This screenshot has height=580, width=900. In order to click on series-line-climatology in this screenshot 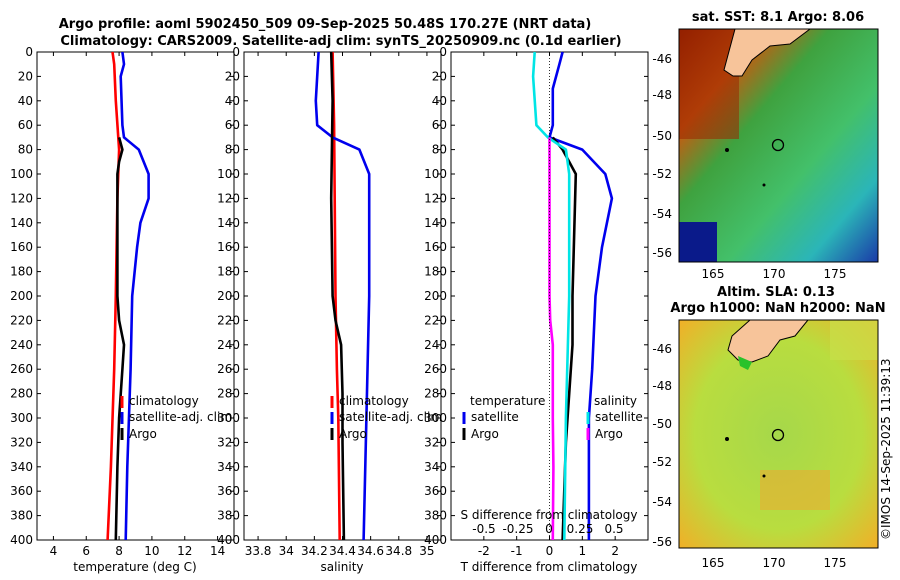, I will do `click(336, 296)`.